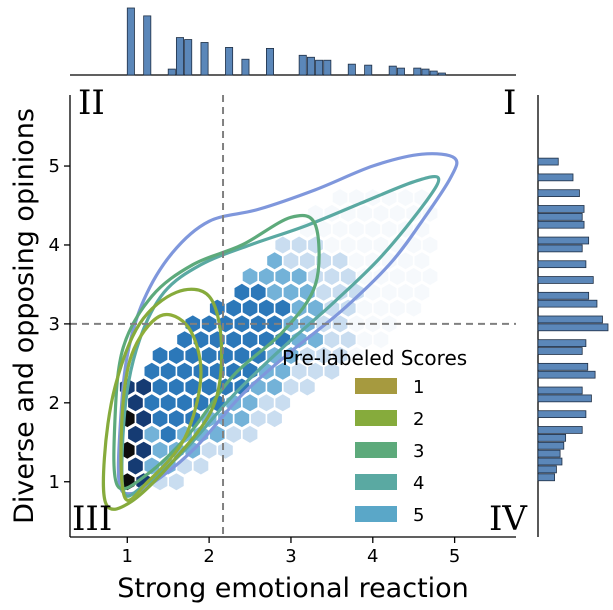  Describe the element at coordinates (24, 316) in the screenshot. I see `y-axis-label: Diverse and opposing opinions` at that location.